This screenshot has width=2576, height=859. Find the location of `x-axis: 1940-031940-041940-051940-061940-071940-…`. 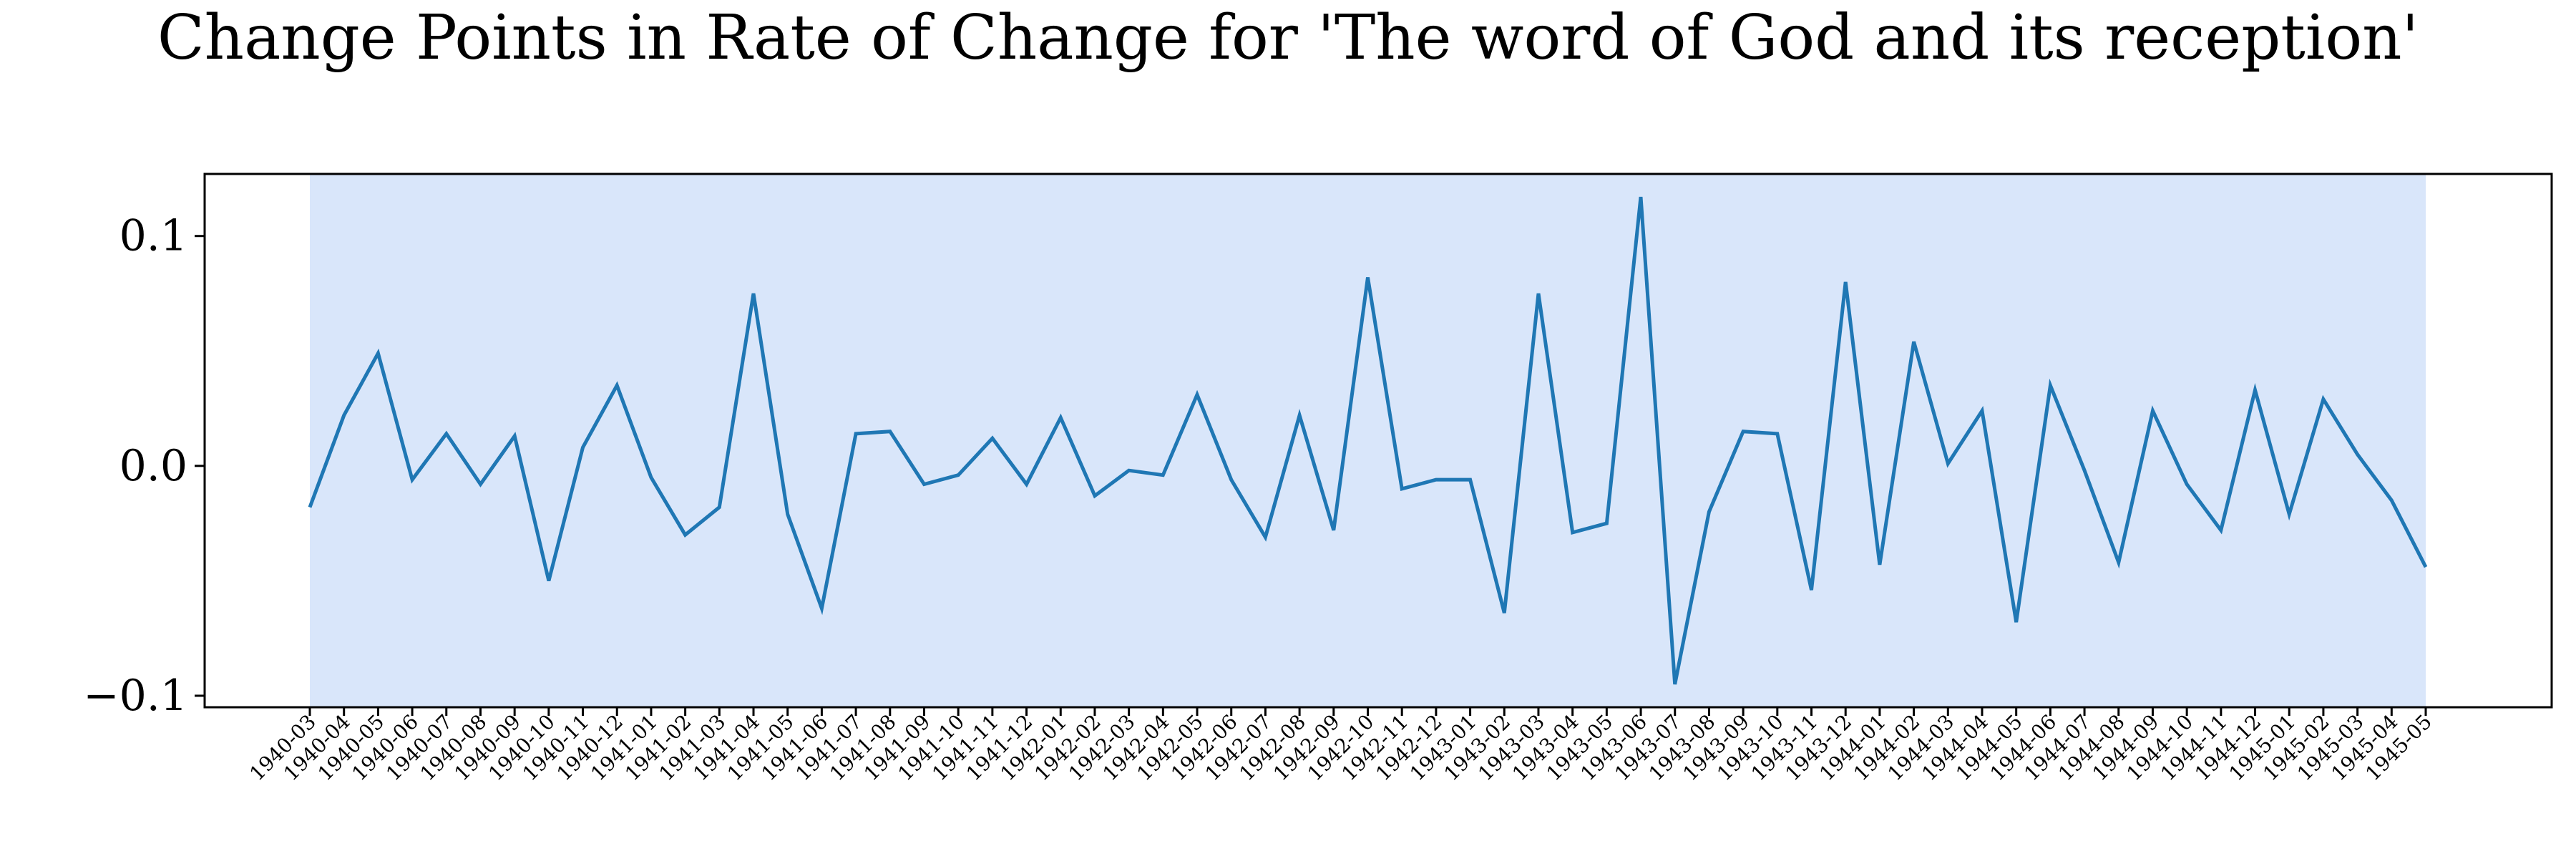

x-axis: 1940-031940-041940-051940-061940-071940-… is located at coordinates (1340, 746).